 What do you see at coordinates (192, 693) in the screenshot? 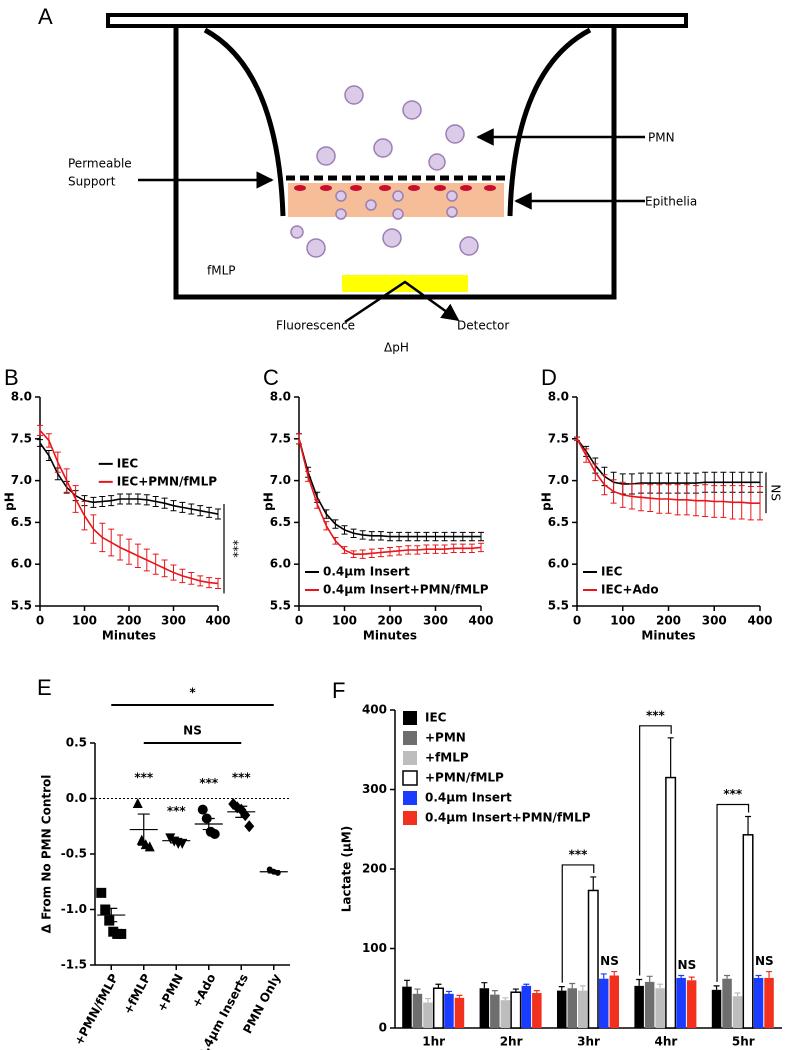
I see `comparison-label: *` at bounding box center [192, 693].